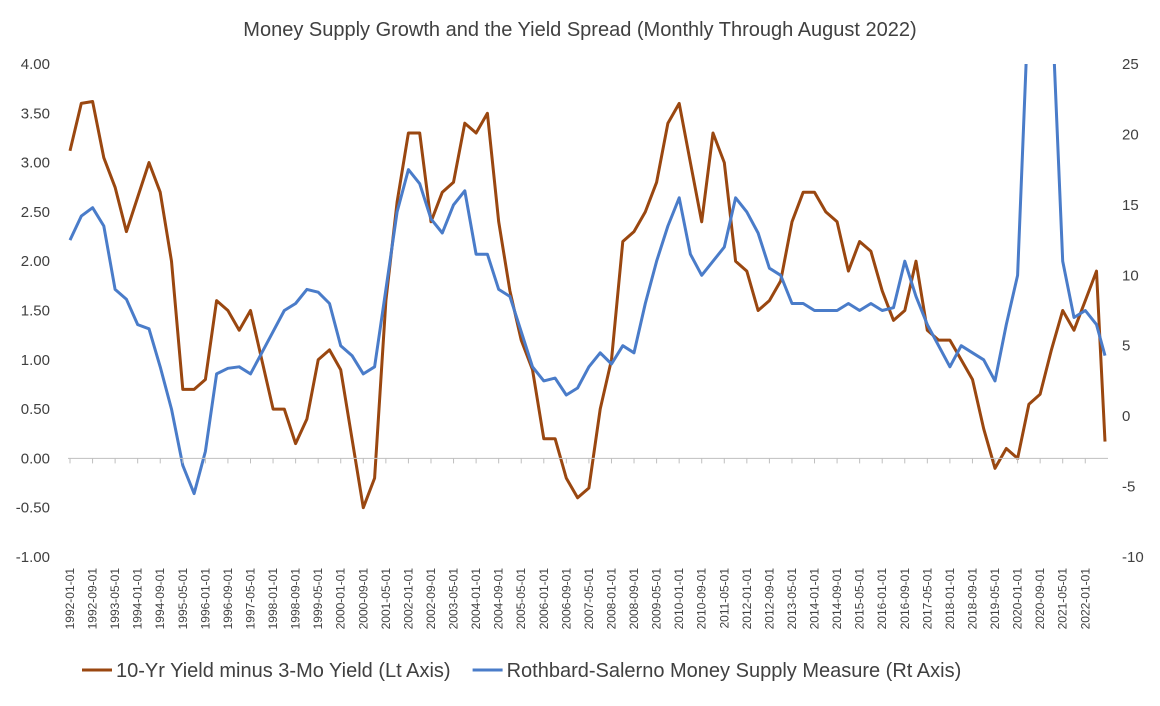 The width and height of the screenshot is (1160, 706). What do you see at coordinates (1130, 64) in the screenshot?
I see `y2-tick-label: 25` at bounding box center [1130, 64].